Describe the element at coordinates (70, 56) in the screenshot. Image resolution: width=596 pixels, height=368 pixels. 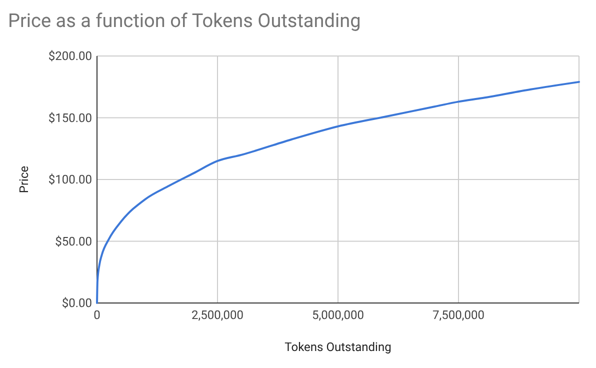
I see `y-tick-label: $200.00` at that location.